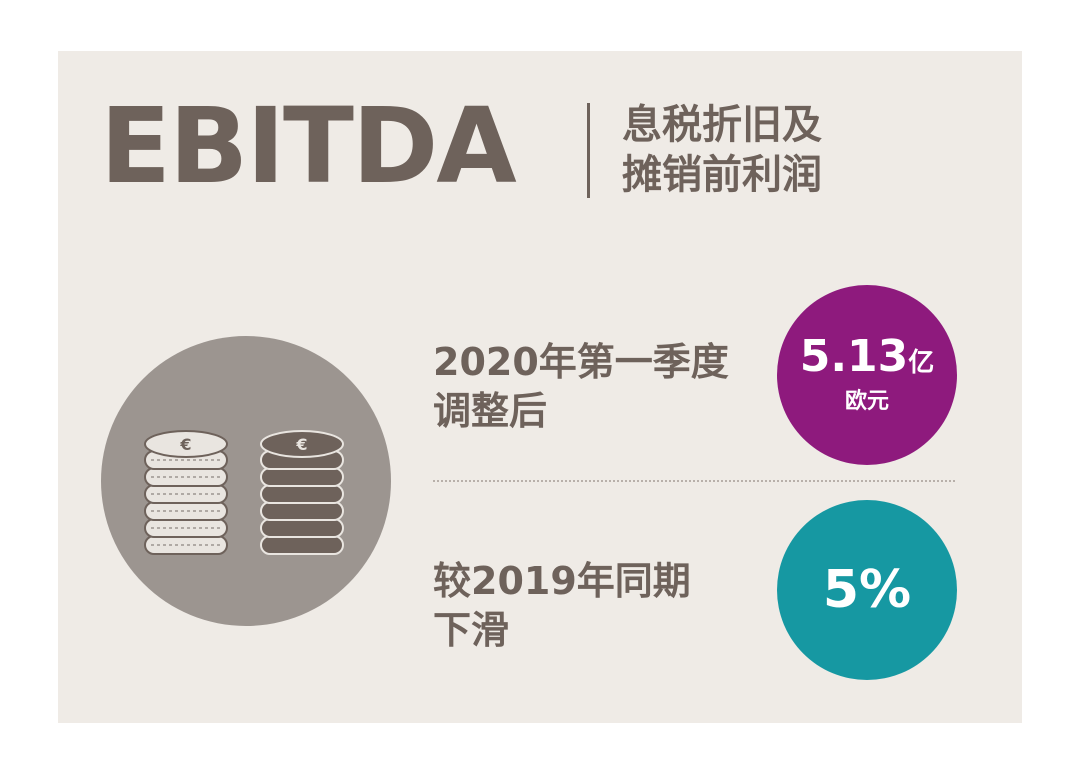  What do you see at coordinates (581, 362) in the screenshot?
I see `stat1-label-line1: 2020年第一季度` at bounding box center [581, 362].